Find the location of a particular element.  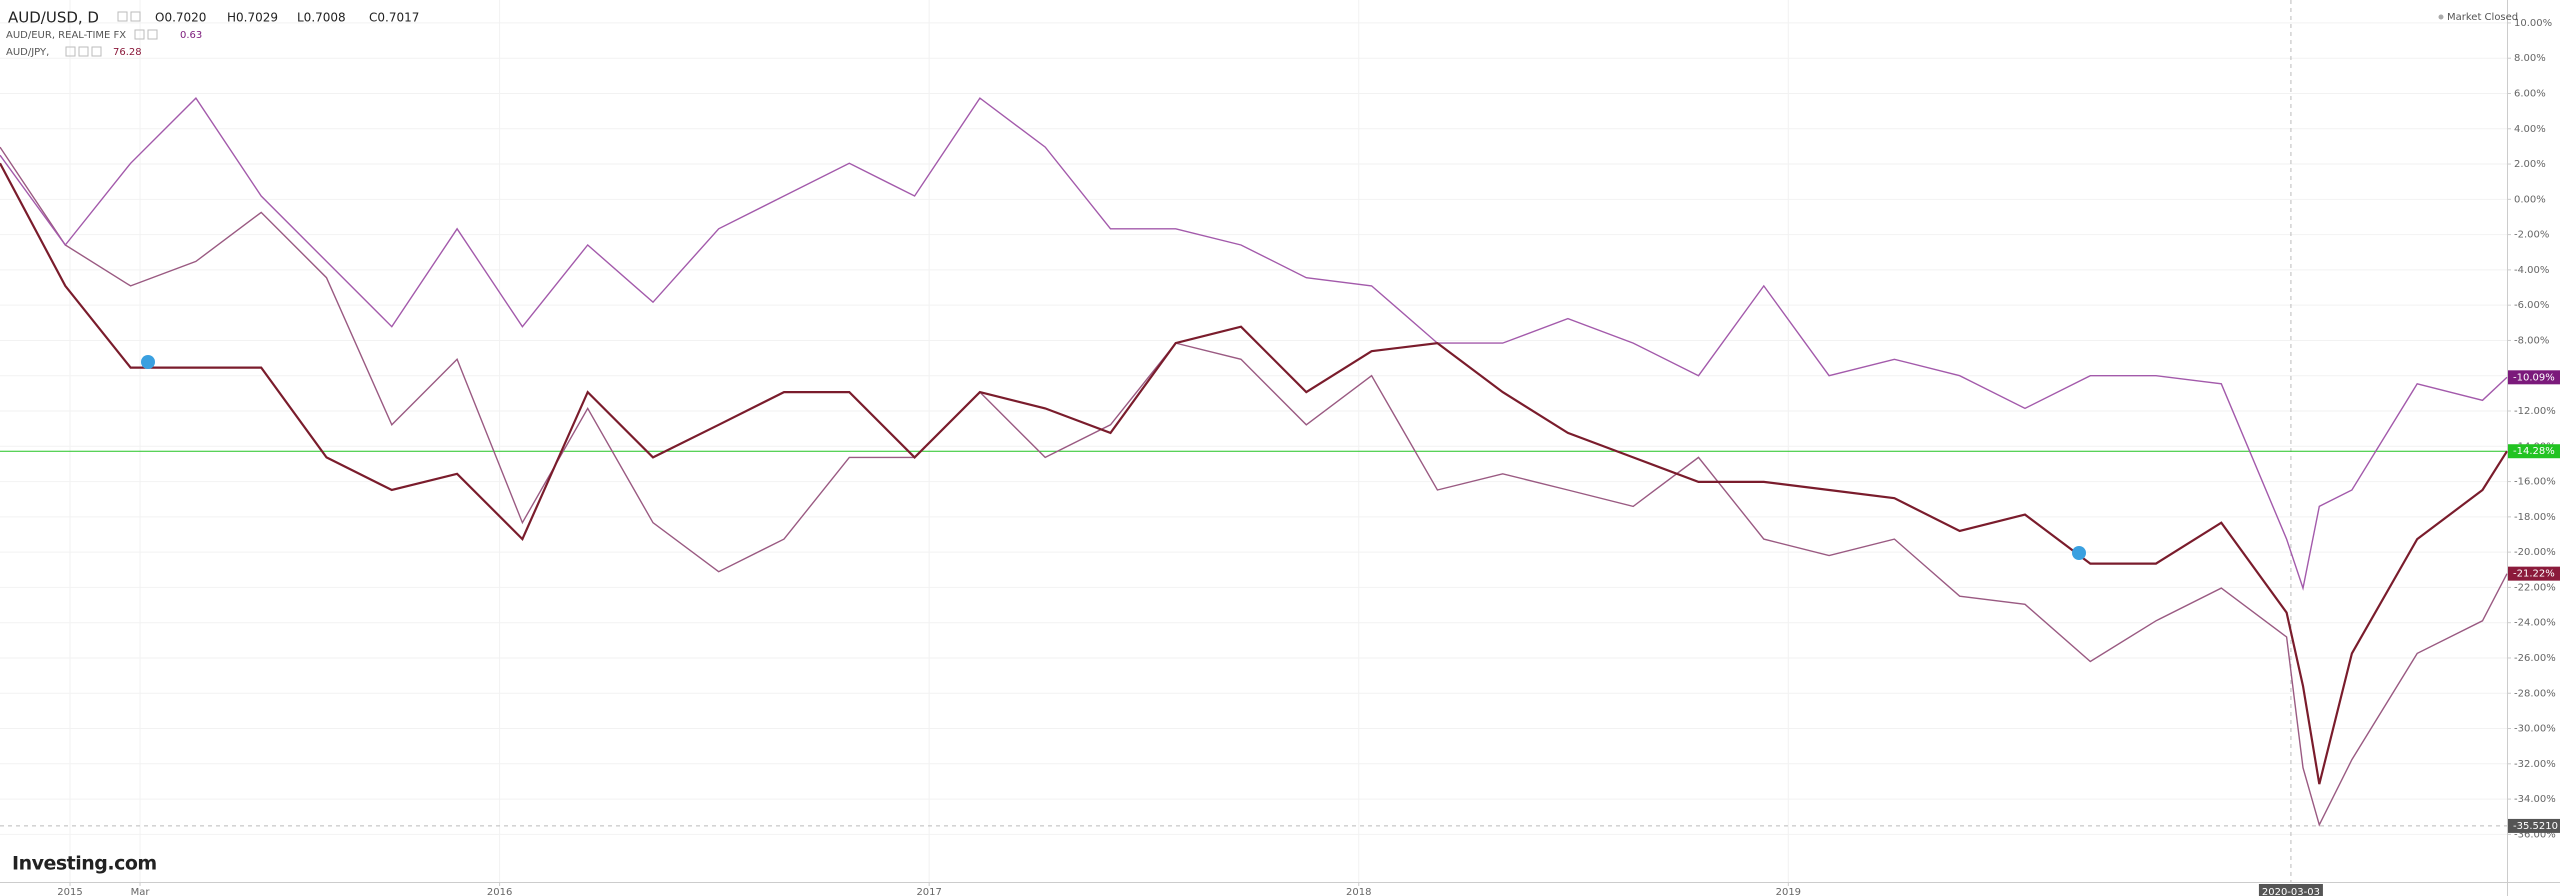

y-tick-label: -16.00% is located at coordinates (2535, 482).